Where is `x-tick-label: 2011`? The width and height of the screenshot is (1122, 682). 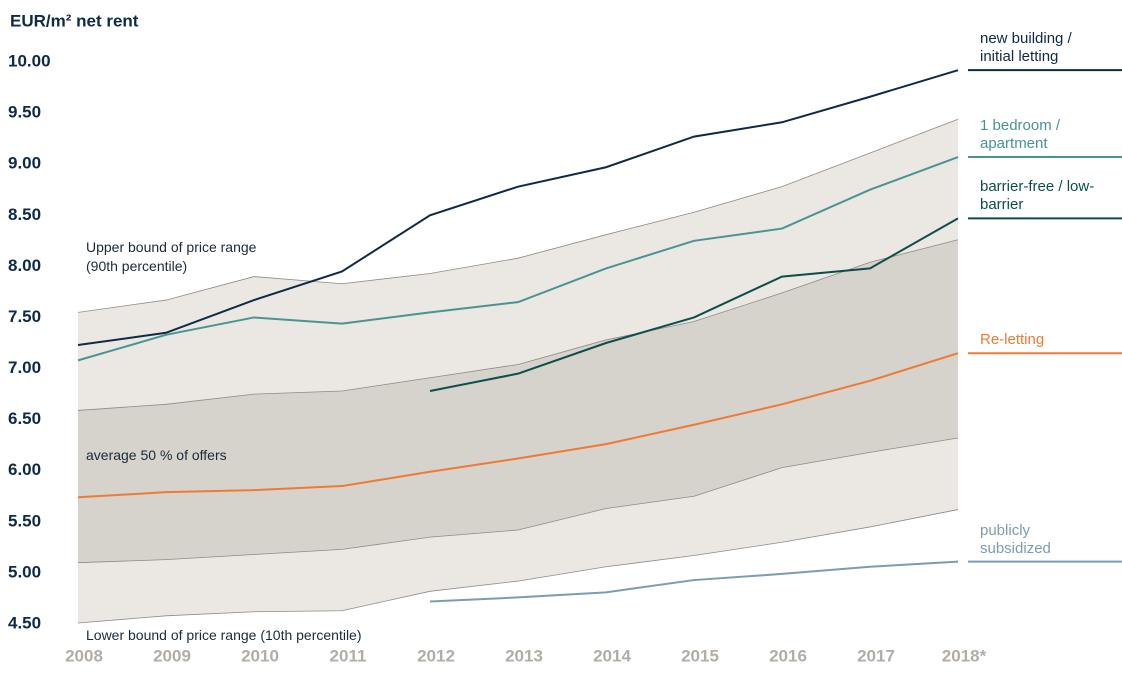 x-tick-label: 2011 is located at coordinates (348, 655).